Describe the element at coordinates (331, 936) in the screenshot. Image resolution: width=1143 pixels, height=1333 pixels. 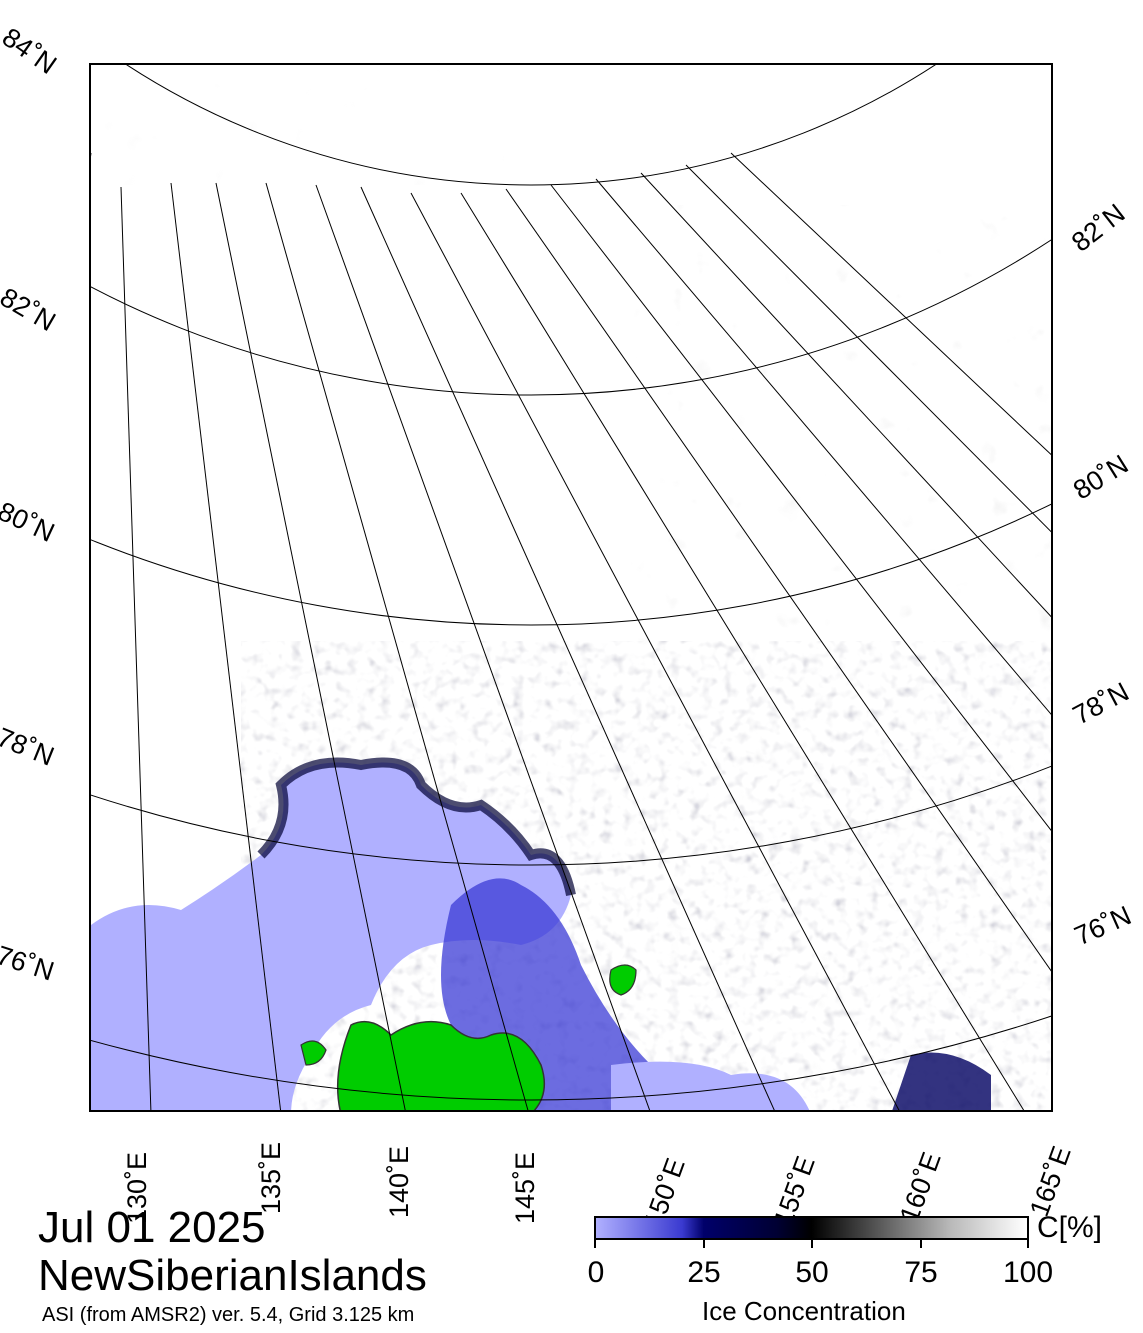
I see `open-water-west` at that location.